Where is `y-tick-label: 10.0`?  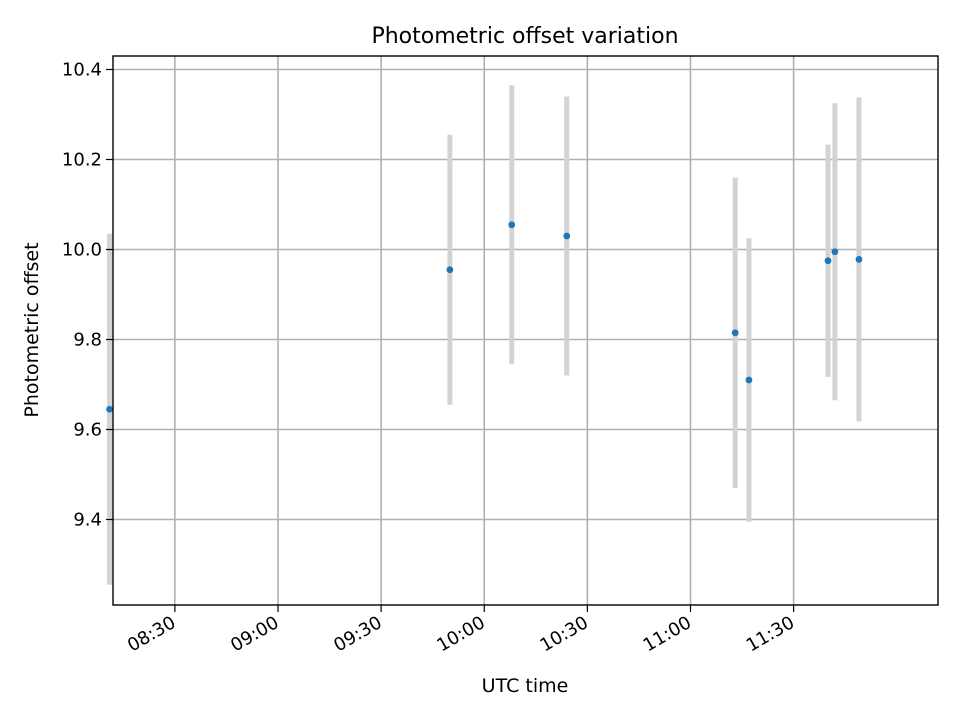 y-tick-label: 10.0 is located at coordinates (82, 250).